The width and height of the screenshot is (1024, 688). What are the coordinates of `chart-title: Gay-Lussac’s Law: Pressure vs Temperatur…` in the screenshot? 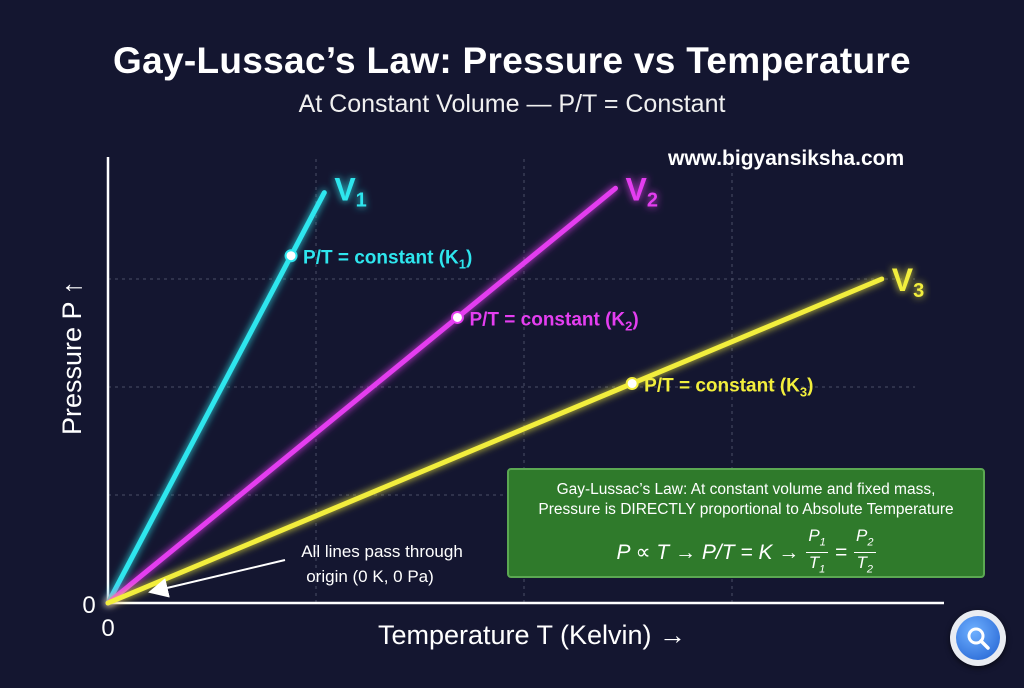 It's located at (512, 60).